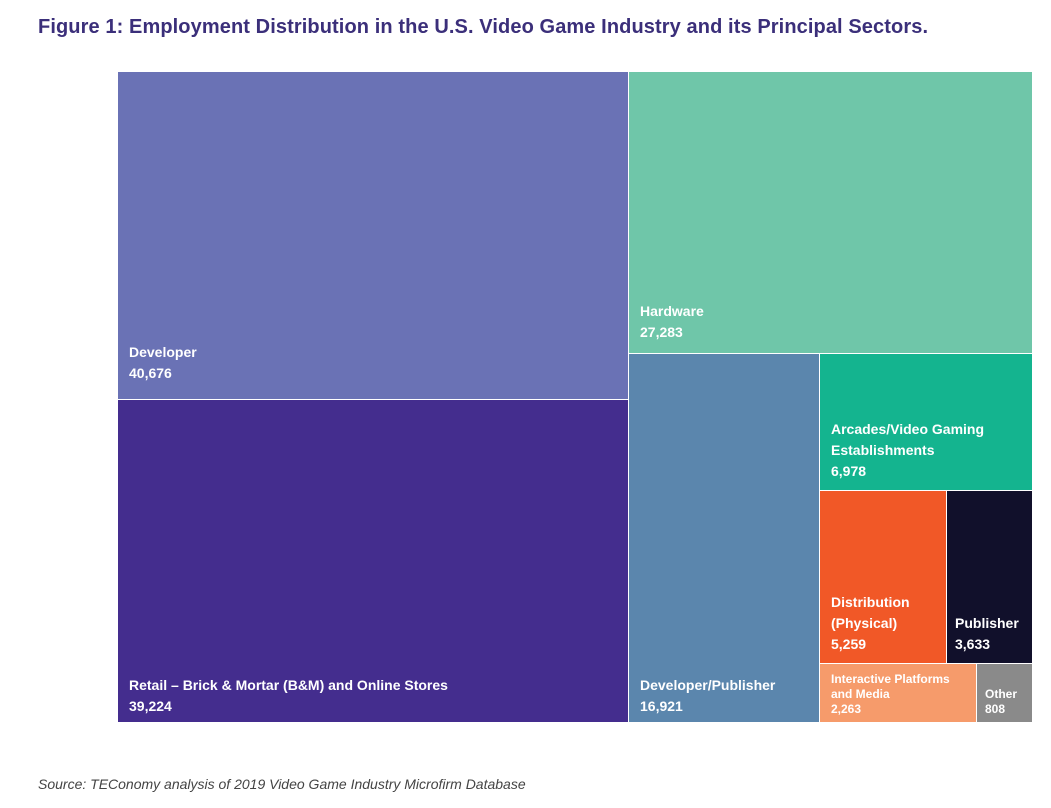 Image resolution: width=1051 pixels, height=808 pixels. I want to click on treemap-cell-interactive: Interactive Platforms and Media 2,263, so click(898, 693).